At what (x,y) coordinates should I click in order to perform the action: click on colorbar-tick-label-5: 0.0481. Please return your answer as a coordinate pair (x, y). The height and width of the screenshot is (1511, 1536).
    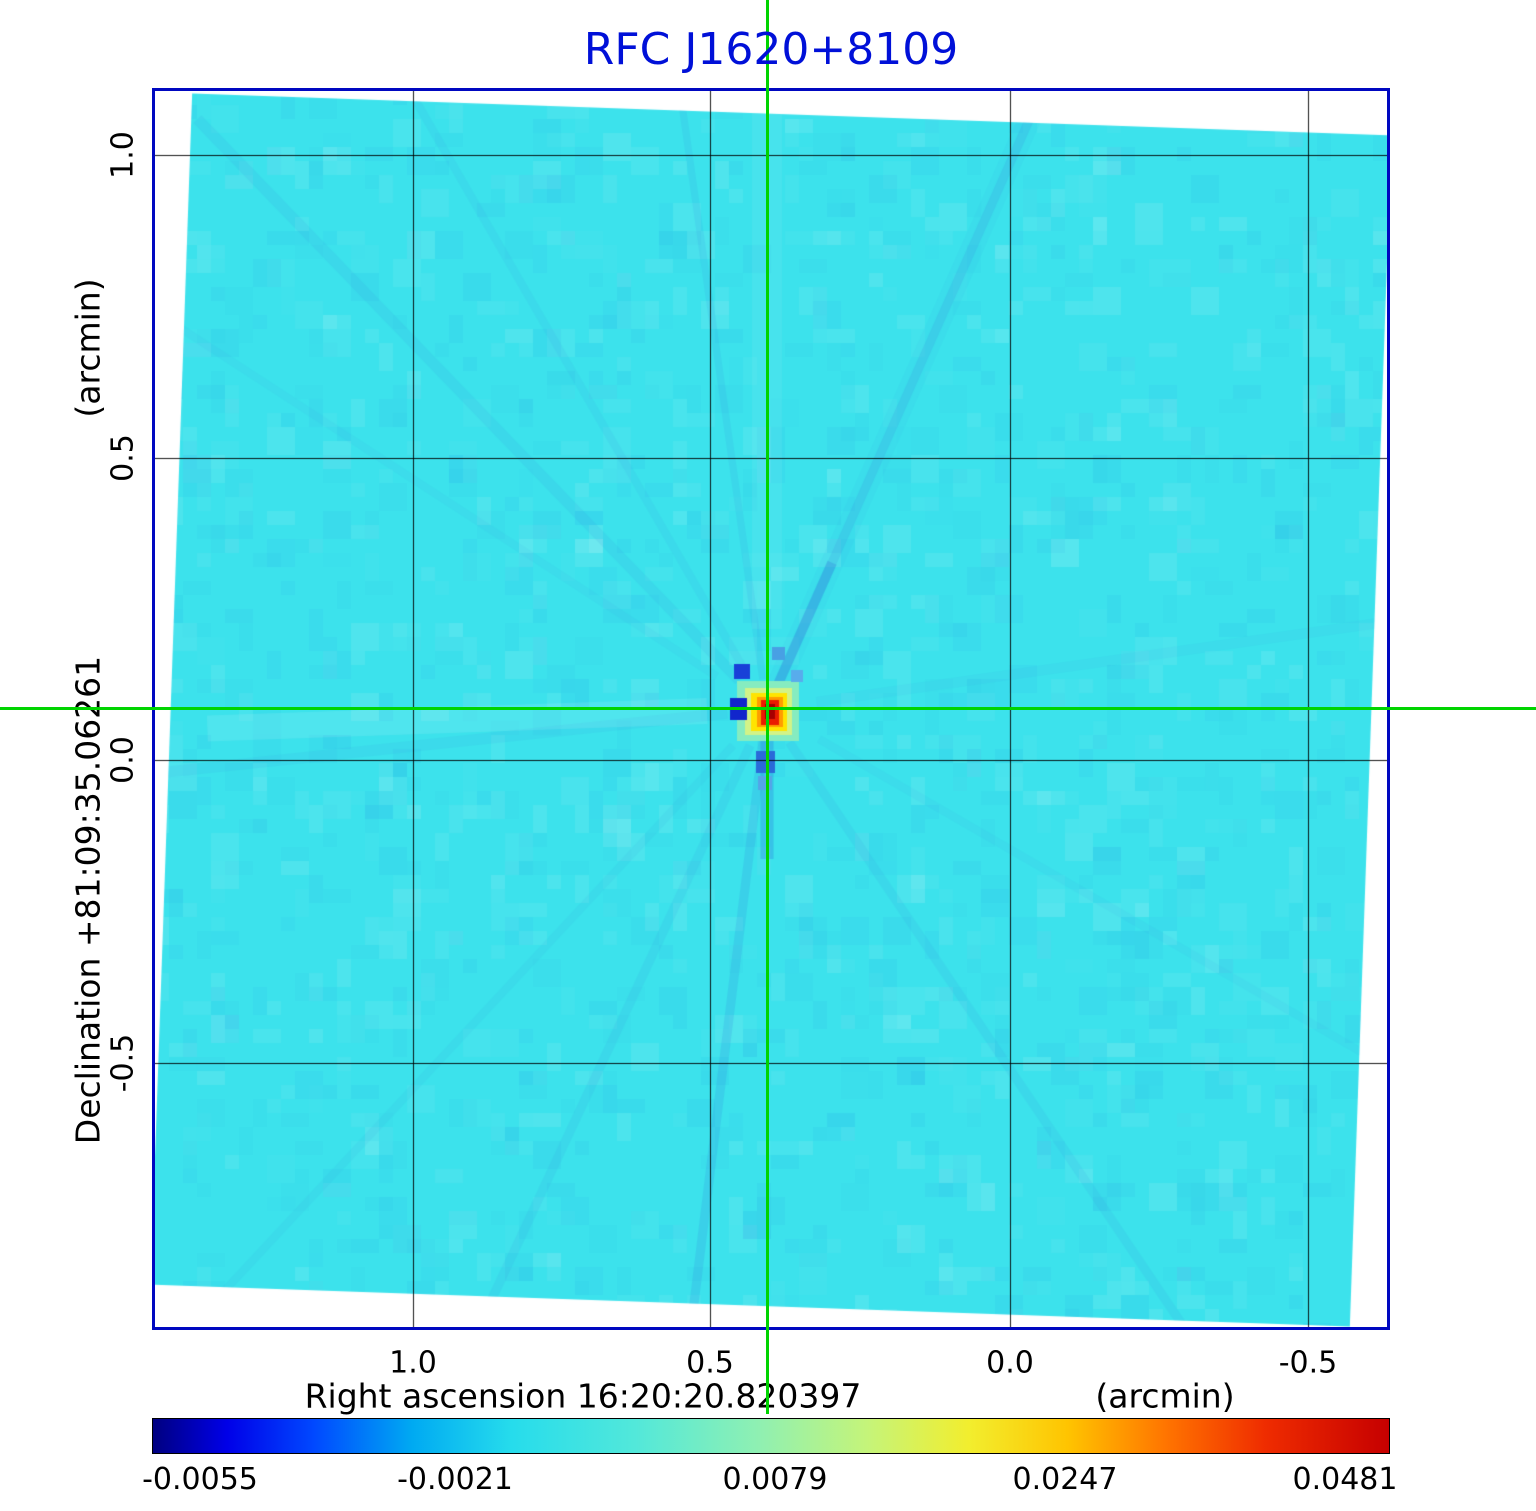
    Looking at the image, I should click on (1345, 1479).